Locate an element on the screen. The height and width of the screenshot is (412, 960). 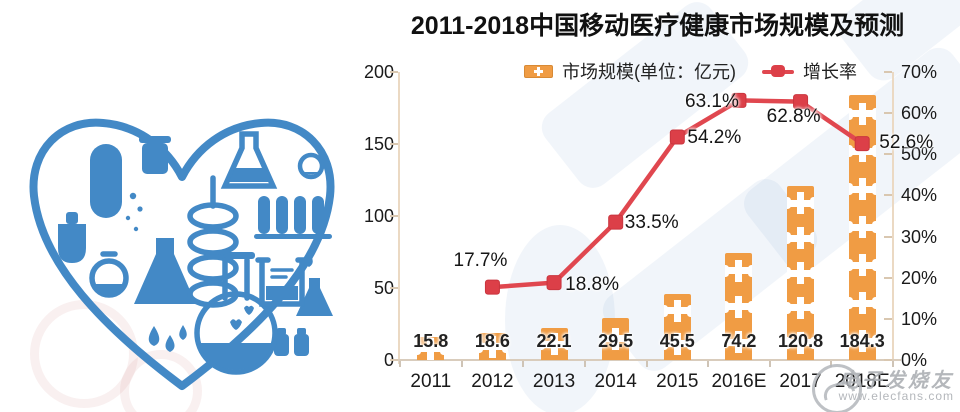
chart-title: 2011-2018中国移动医疗健康市场规模及预测 is located at coordinates (657, 26).